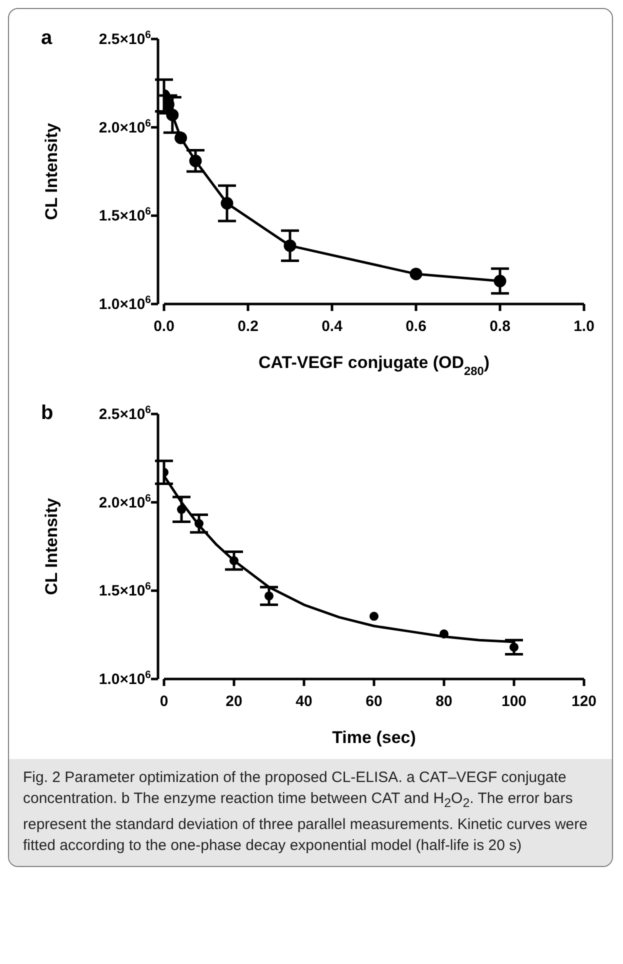 This screenshot has width=623, height=964. I want to click on x-tick-label: 80, so click(444, 701).